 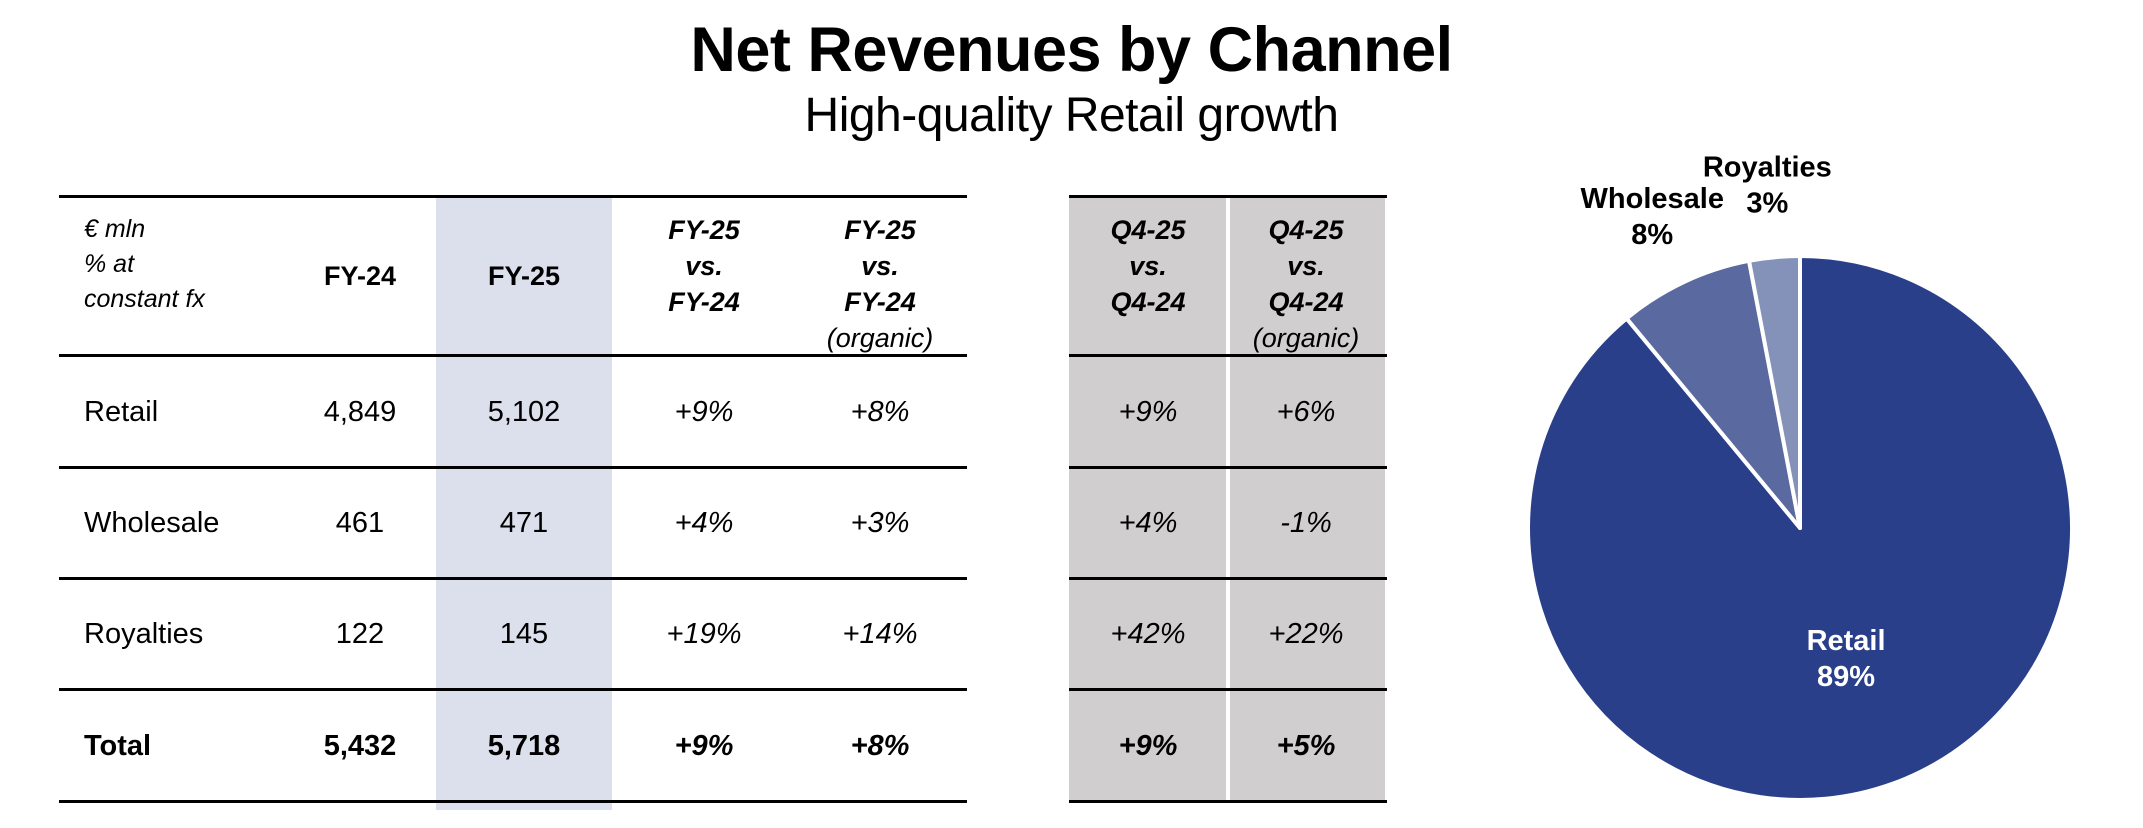 What do you see at coordinates (144, 264) in the screenshot?
I see `table-unit-label: € mln % at constant fx` at bounding box center [144, 264].